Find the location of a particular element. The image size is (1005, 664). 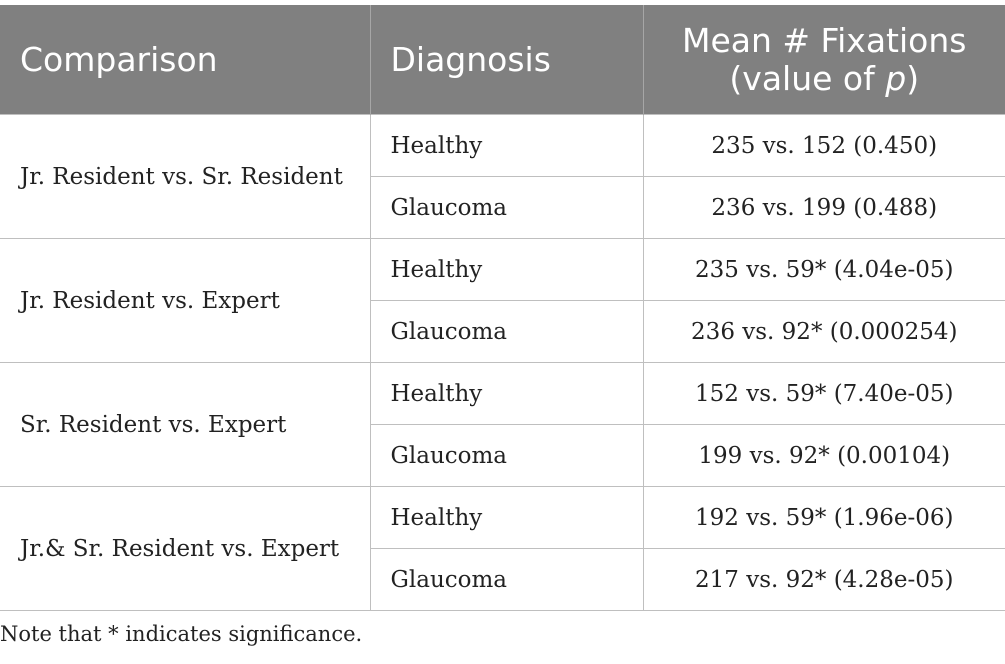

mean-fixations-cell: 235 vs. 59* (4.04e-05) is located at coordinates (823, 269).